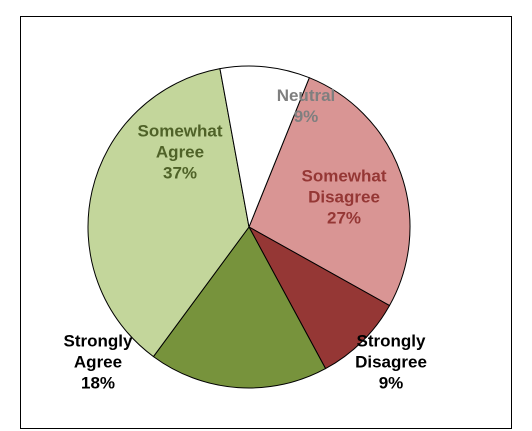  I want to click on pie-slice-strongly-agree, so click(239, 307).